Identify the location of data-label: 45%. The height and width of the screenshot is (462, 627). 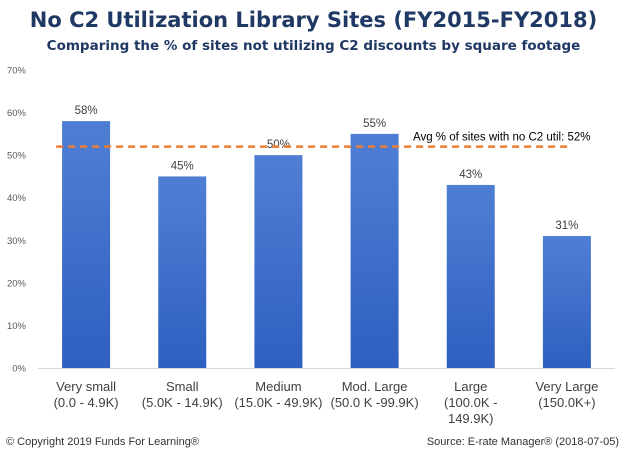
(182, 166).